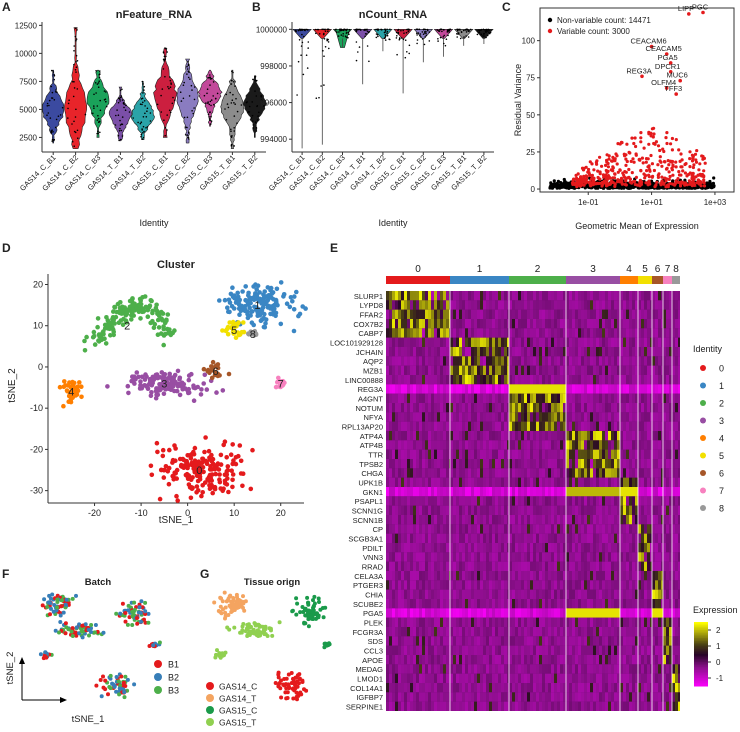 The width and height of the screenshot is (740, 732). Describe the element at coordinates (273, 66) in the screenshot. I see `y-tick-label: 998000` at that location.